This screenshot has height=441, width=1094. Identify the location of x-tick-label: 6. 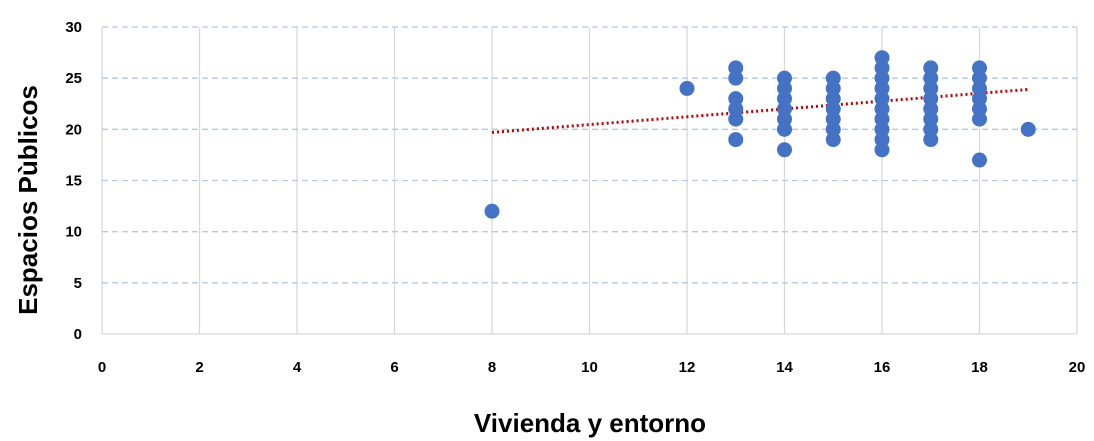
(394, 367).